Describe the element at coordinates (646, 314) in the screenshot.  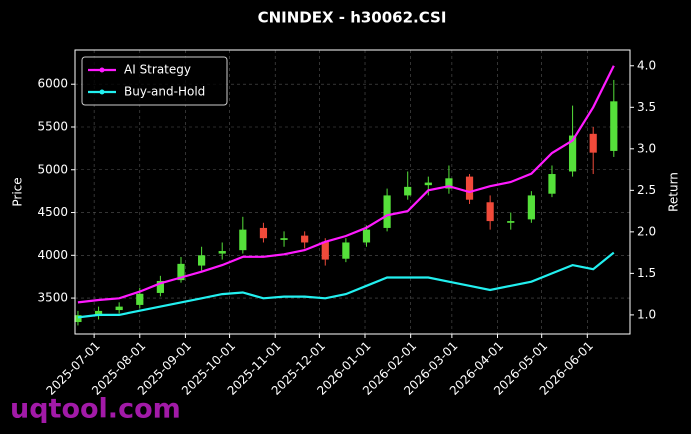
I see `y2-tick-label: 1.0` at that location.